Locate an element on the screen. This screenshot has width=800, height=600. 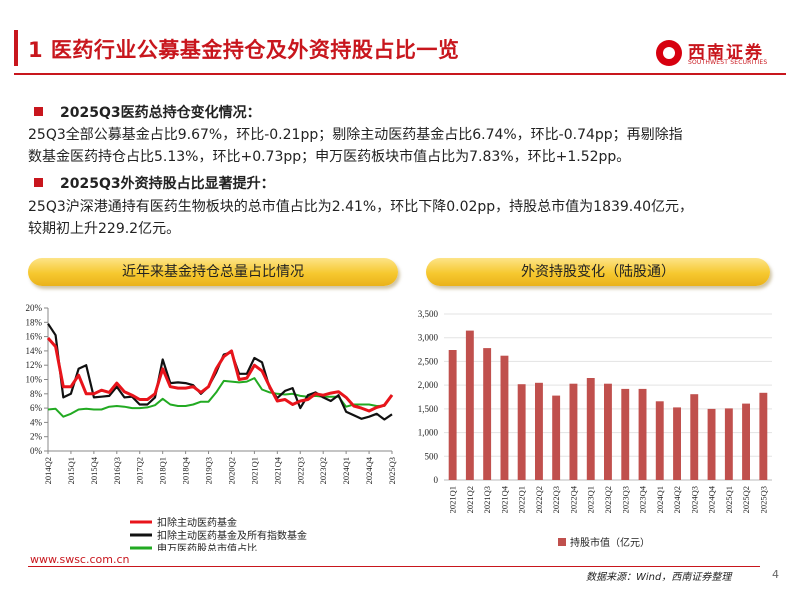
x-tick-label: 2024Q2 is located at coordinates (677, 499).